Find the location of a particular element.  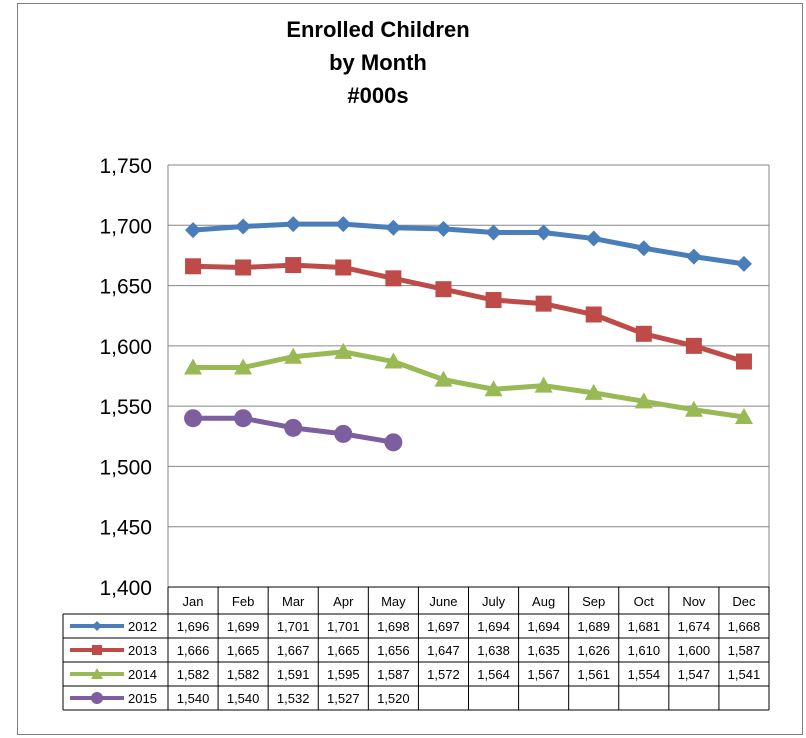

table-value-cell: 1,610 is located at coordinates (644, 650).